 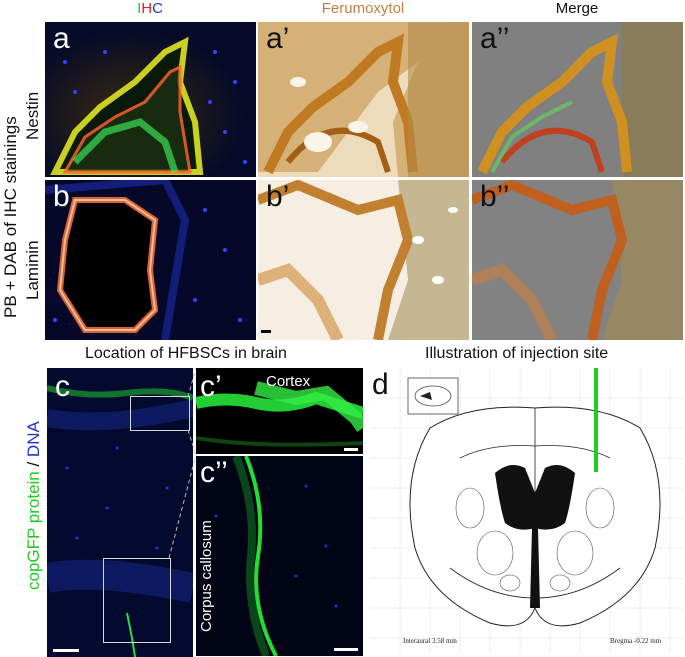 I want to click on ihc-header-c: C, so click(x=157, y=8).